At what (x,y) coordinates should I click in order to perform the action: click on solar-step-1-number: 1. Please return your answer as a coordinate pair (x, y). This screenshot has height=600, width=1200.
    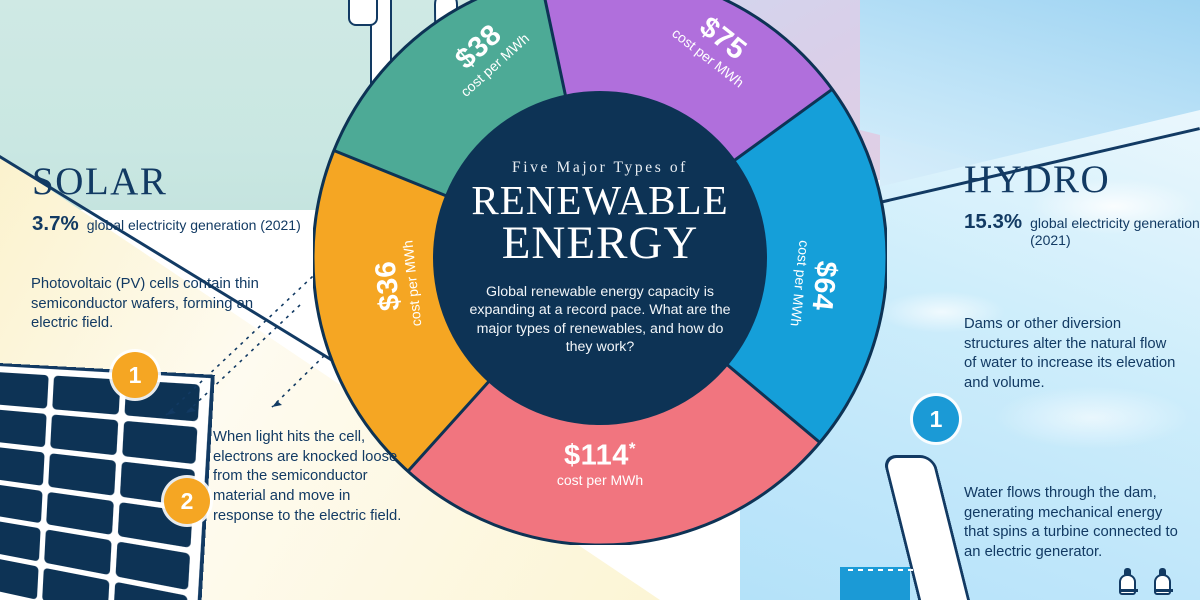
    Looking at the image, I should click on (135, 374).